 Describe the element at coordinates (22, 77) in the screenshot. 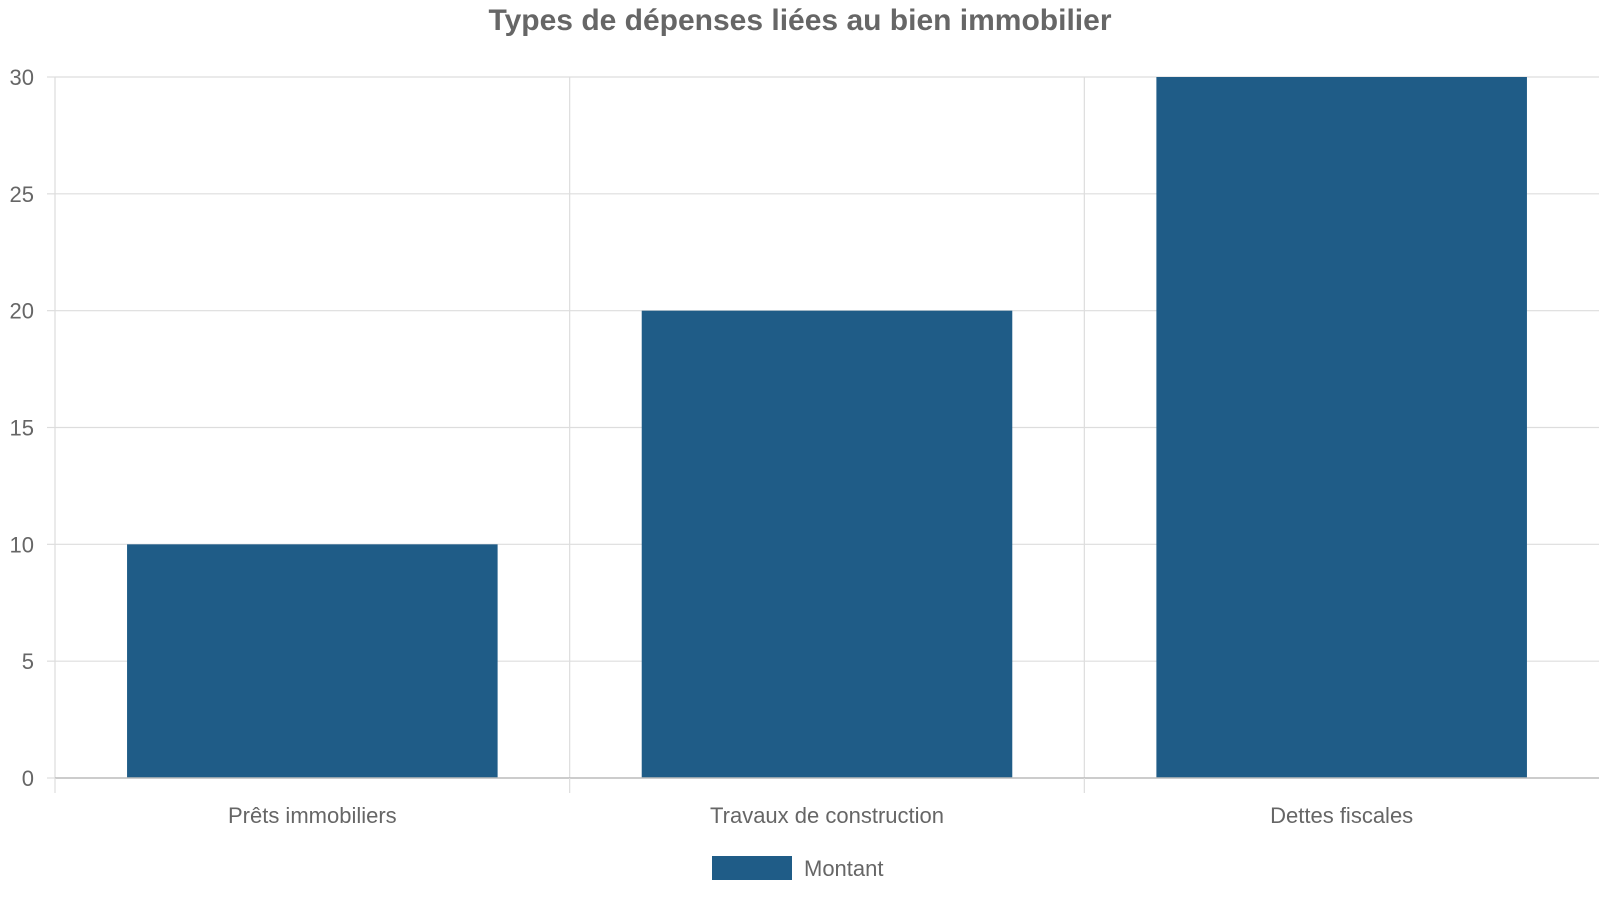

I see `y-tick-label: 30` at that location.